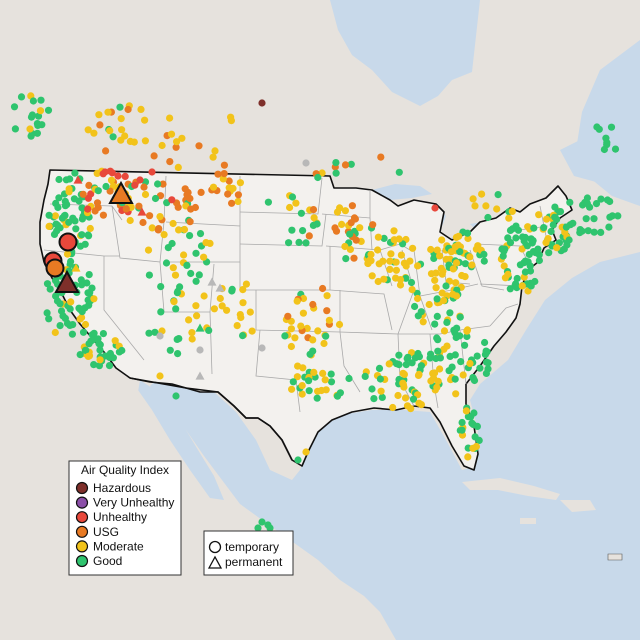 The width and height of the screenshot is (640, 640). Describe the element at coordinates (211, 419) in the screenshot. I see `mexico-border` at that location.